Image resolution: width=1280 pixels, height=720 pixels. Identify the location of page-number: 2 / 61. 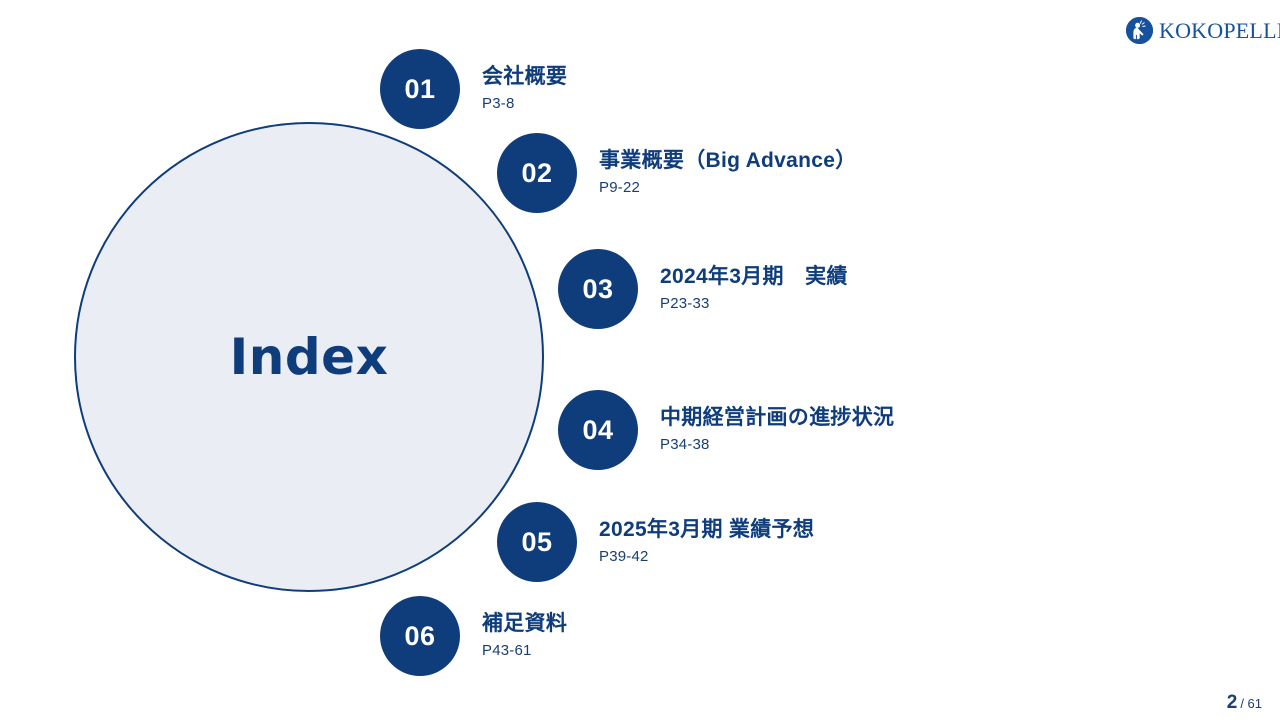
(1244, 702).